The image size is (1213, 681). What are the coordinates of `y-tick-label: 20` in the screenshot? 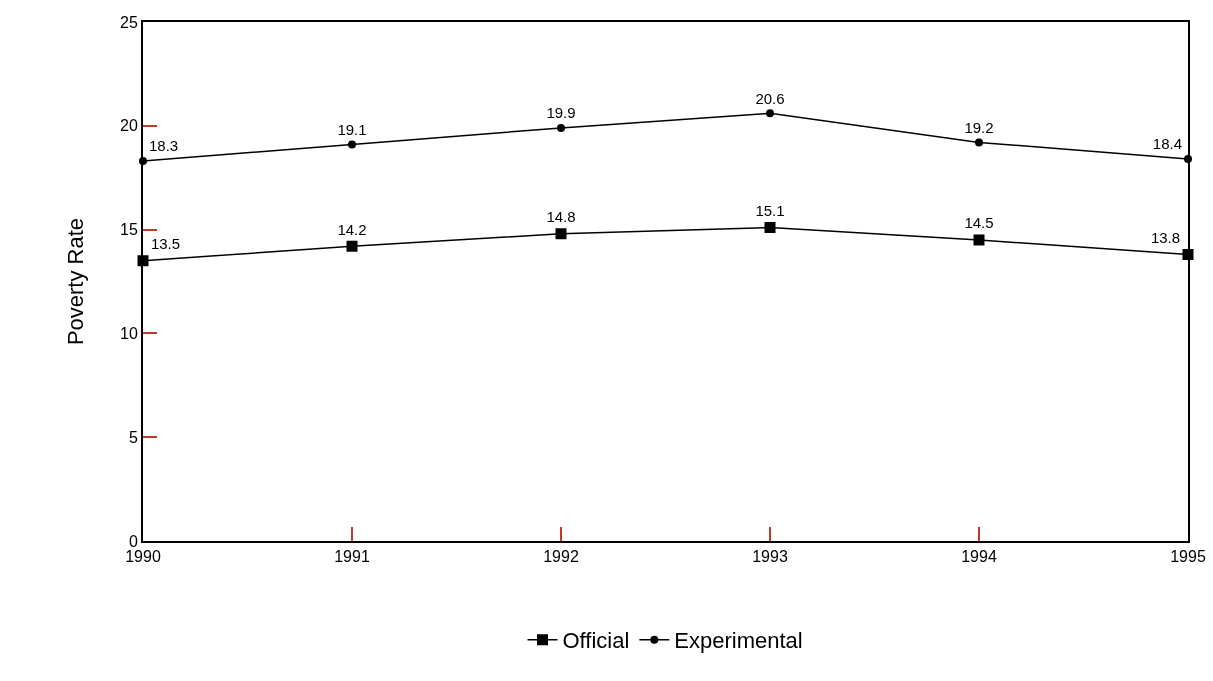 It's located at (129, 126).